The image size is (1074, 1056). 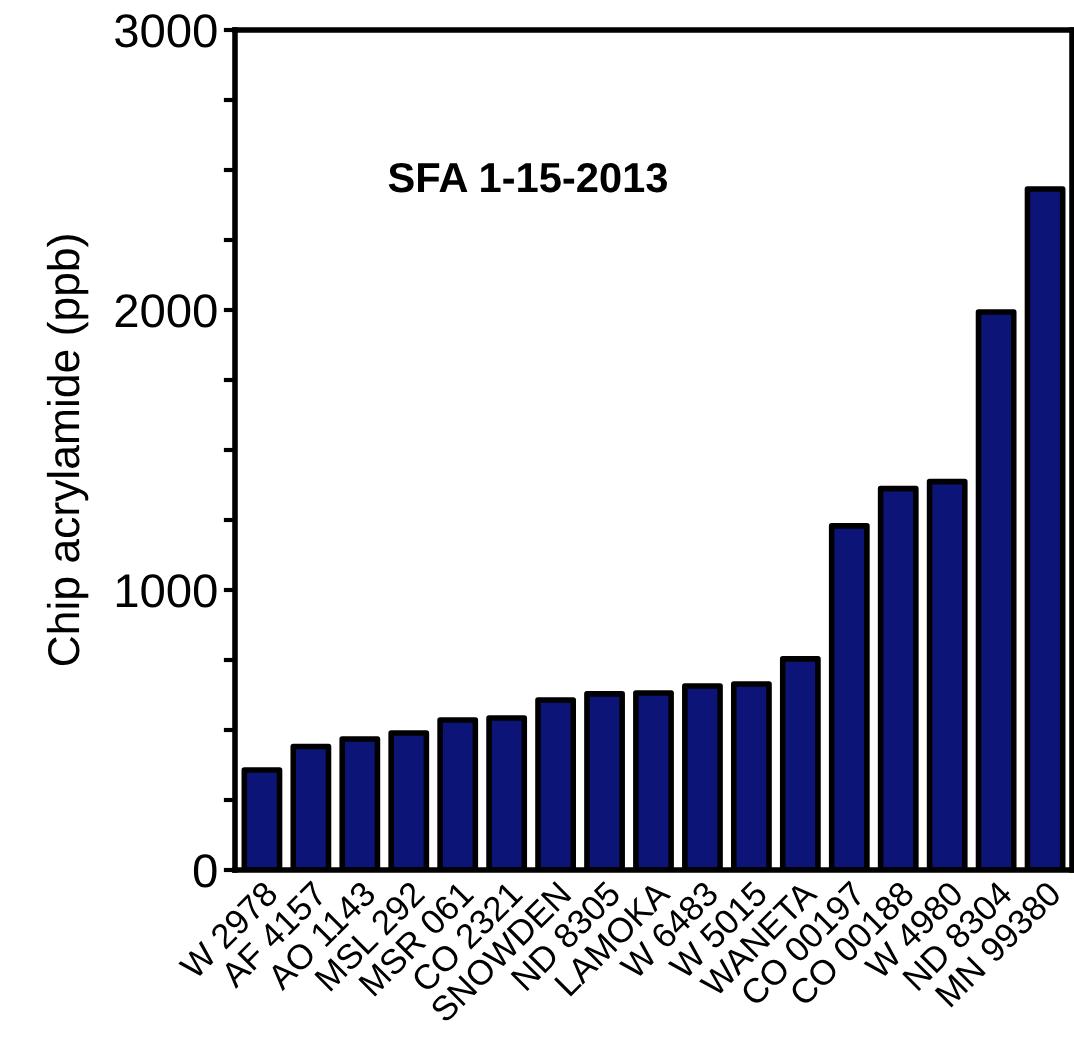 What do you see at coordinates (67, 450) in the screenshot?
I see `y-axis-title: Chip acrylamide (ppb)` at bounding box center [67, 450].